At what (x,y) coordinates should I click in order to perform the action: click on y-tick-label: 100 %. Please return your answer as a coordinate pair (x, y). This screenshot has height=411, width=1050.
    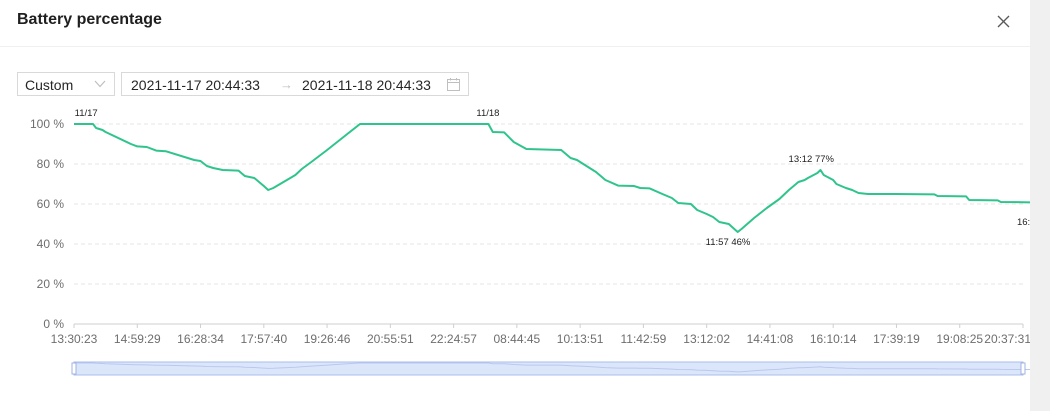
    Looking at the image, I should click on (47, 124).